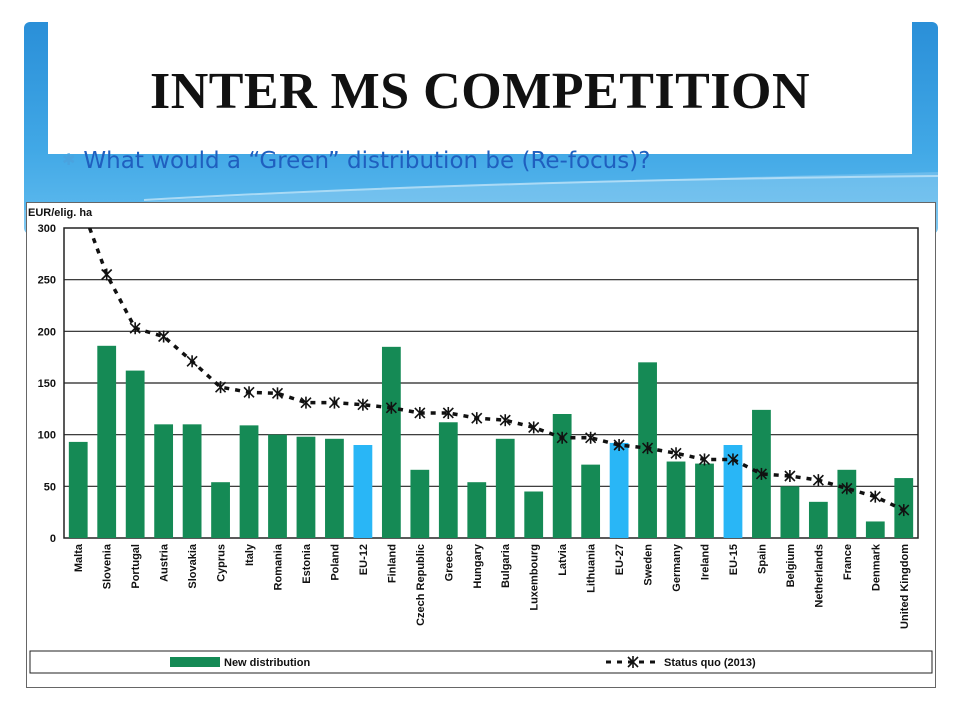  What do you see at coordinates (734, 559) in the screenshot?
I see `x-tick-label: EU-15` at bounding box center [734, 559].